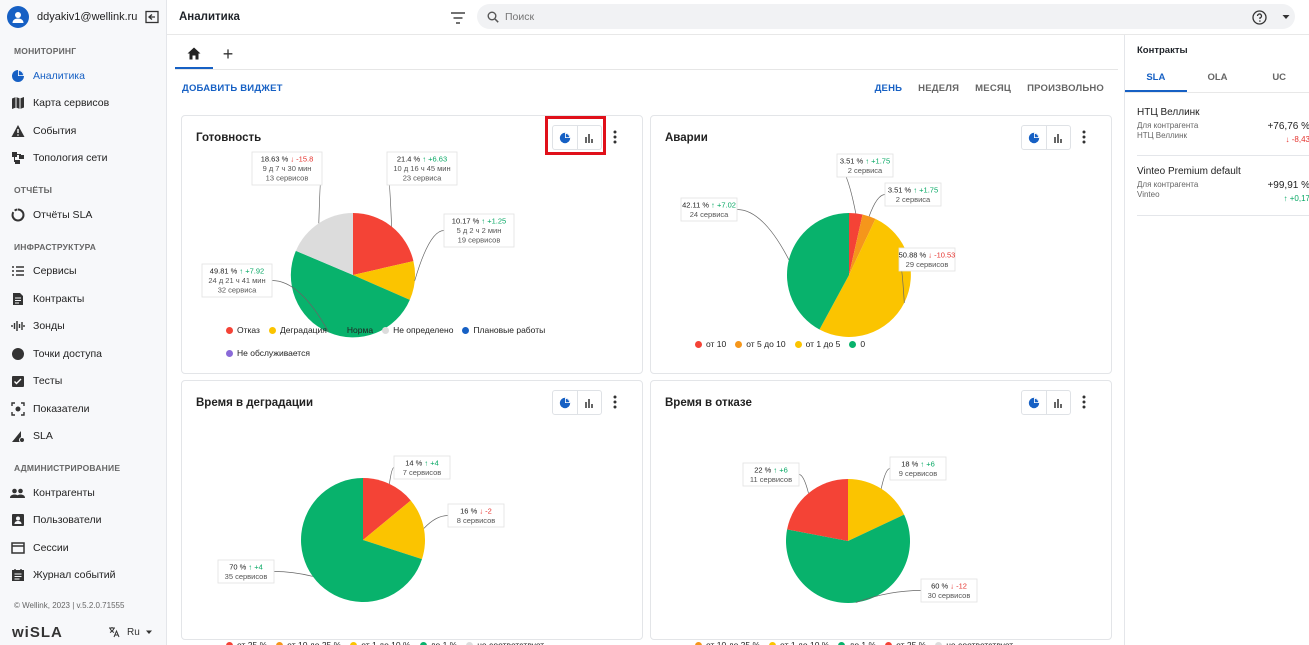 The width and height of the screenshot is (1309, 645). Describe the element at coordinates (228, 53) in the screenshot. I see `add-tab-button: +` at that location.